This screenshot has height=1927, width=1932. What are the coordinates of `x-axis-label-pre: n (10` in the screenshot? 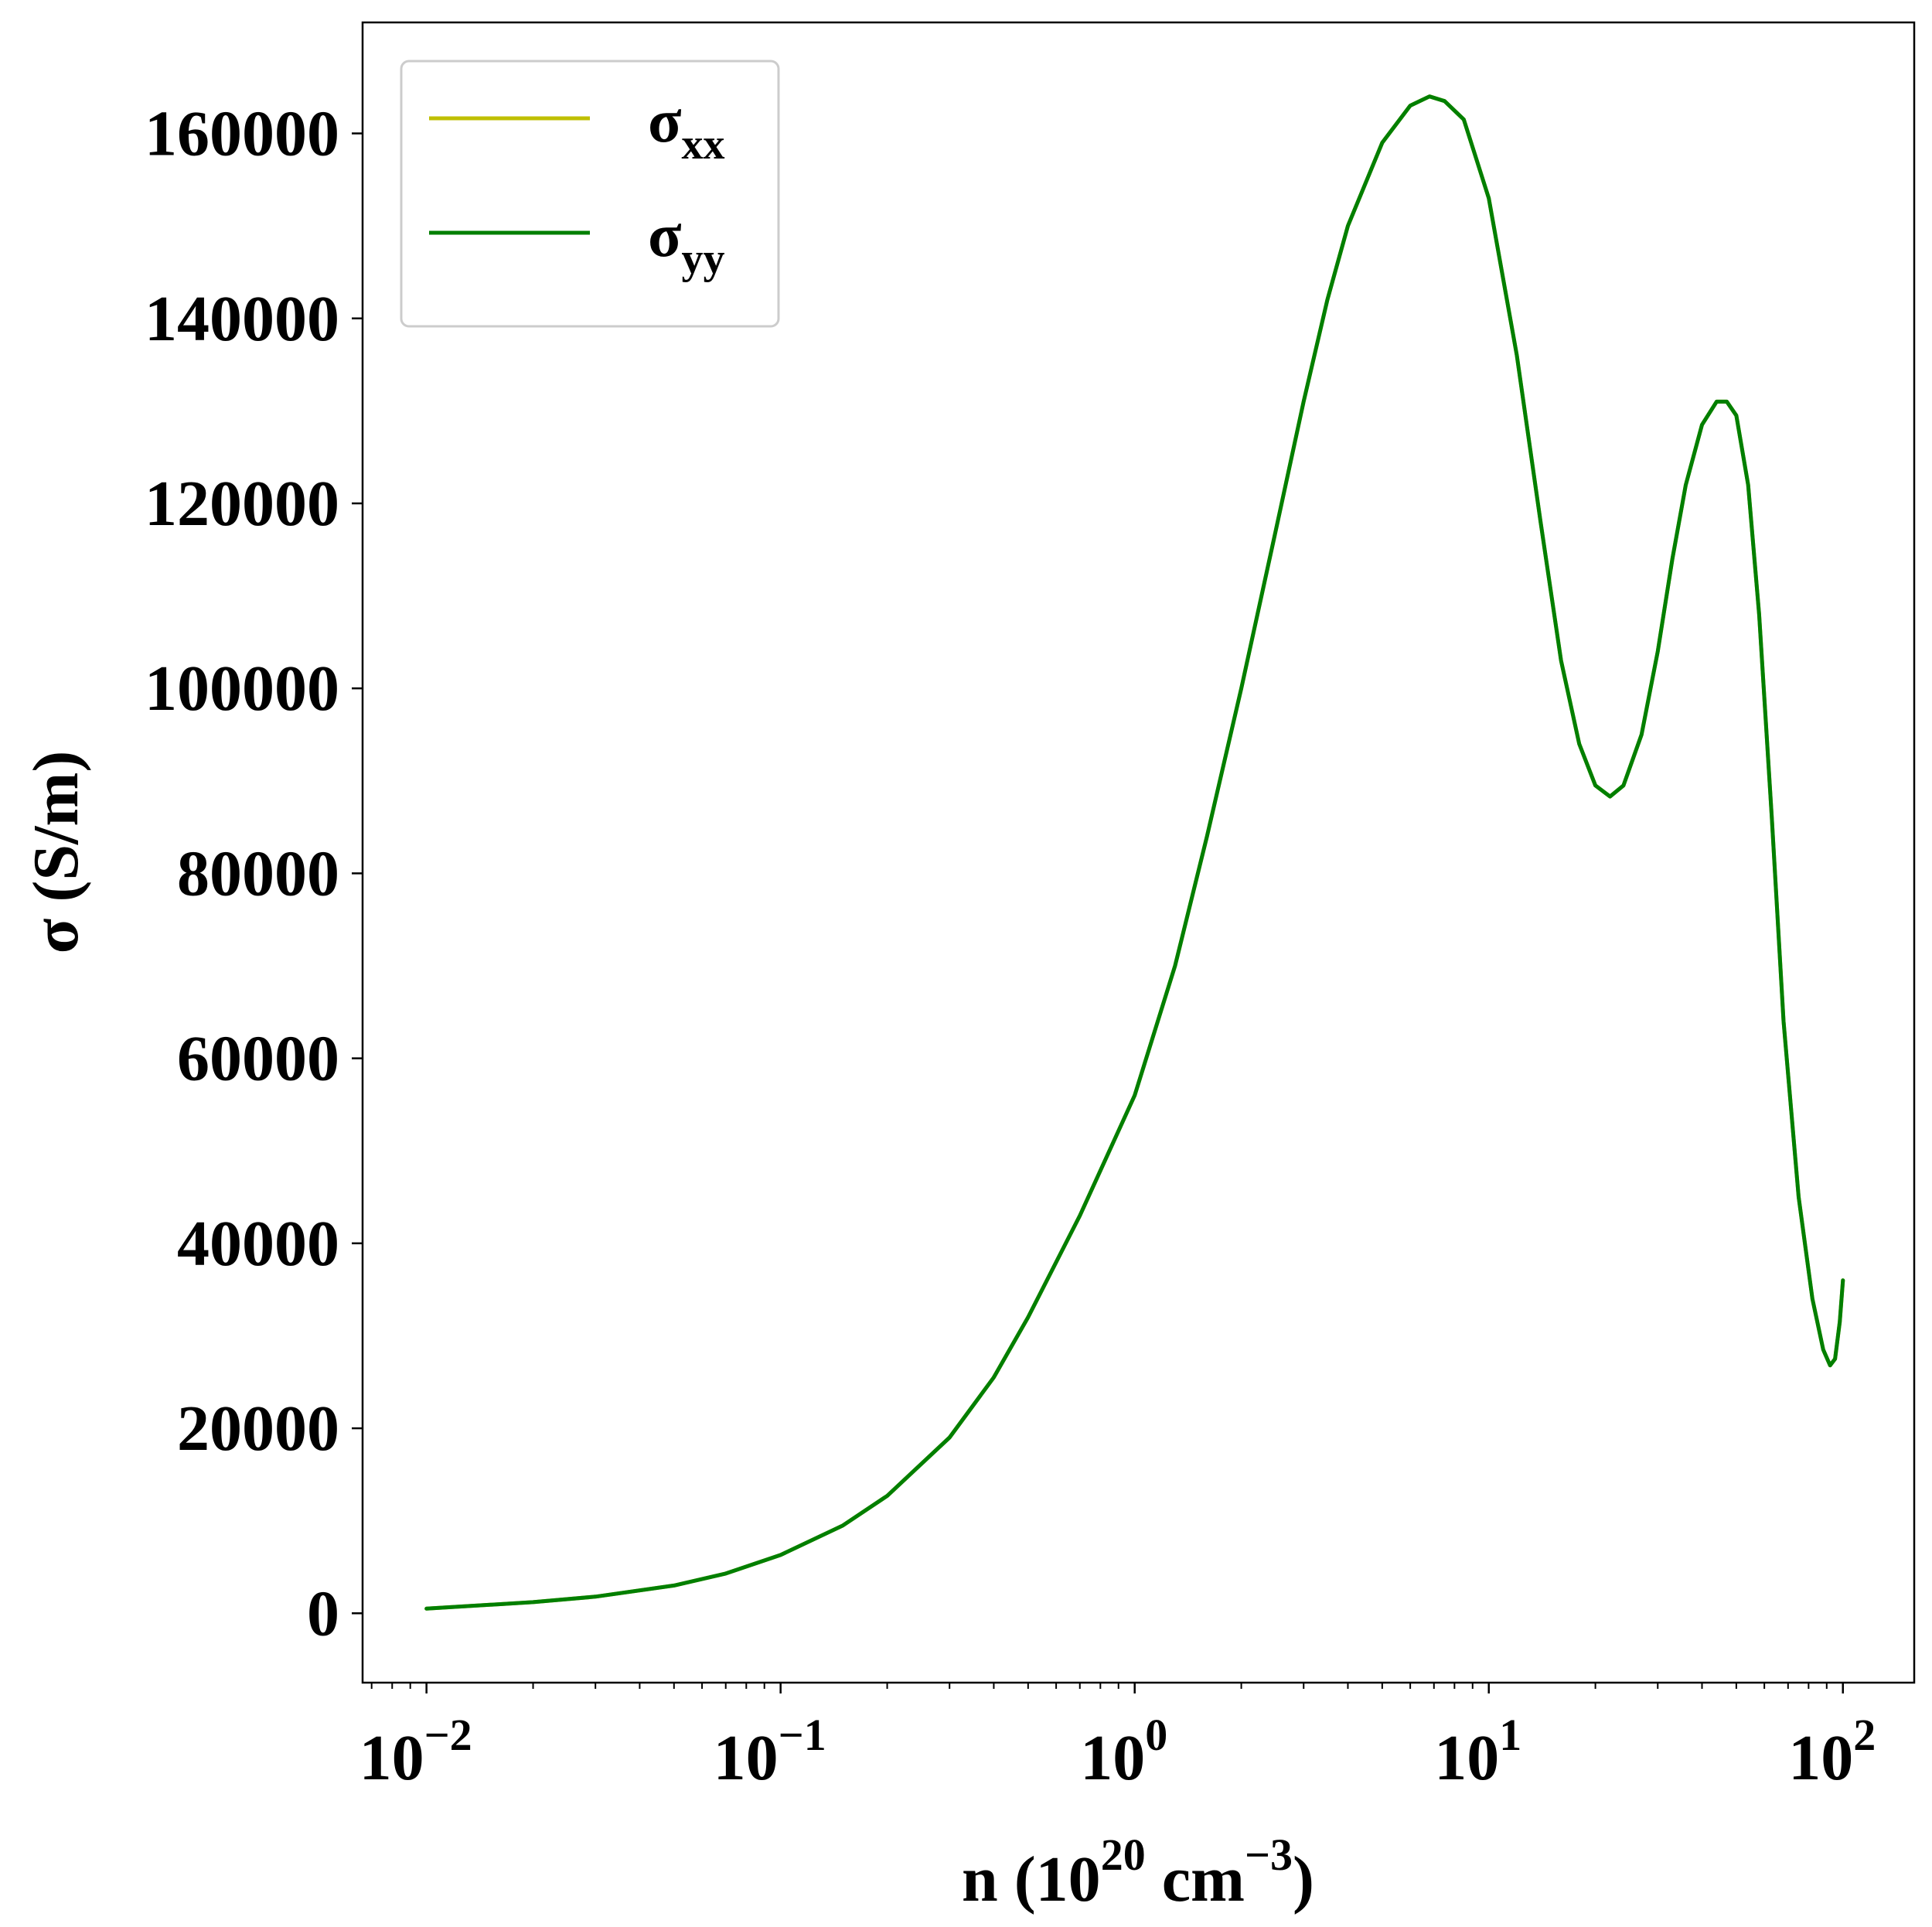 It's located at (1031, 1879).